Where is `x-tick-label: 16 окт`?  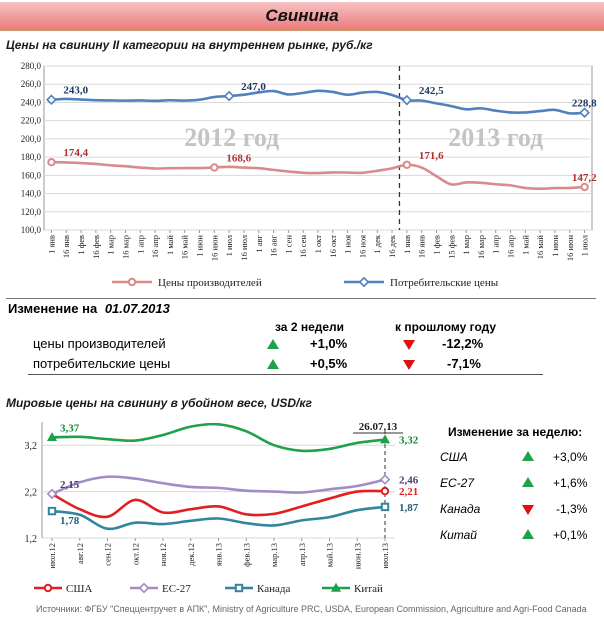
x-tick-label: 16 окт is located at coordinates (333, 246).